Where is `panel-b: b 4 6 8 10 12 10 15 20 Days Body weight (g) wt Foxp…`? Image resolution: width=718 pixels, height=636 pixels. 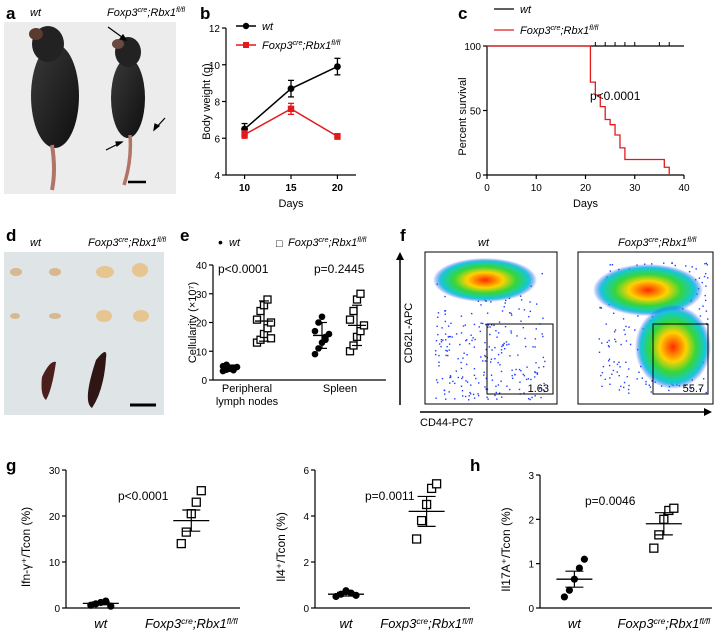
panel-b: b 4 6 8 10 12 10 15 20 Days Body weight (g) wt Foxp… is located at coordinates (278, 107).